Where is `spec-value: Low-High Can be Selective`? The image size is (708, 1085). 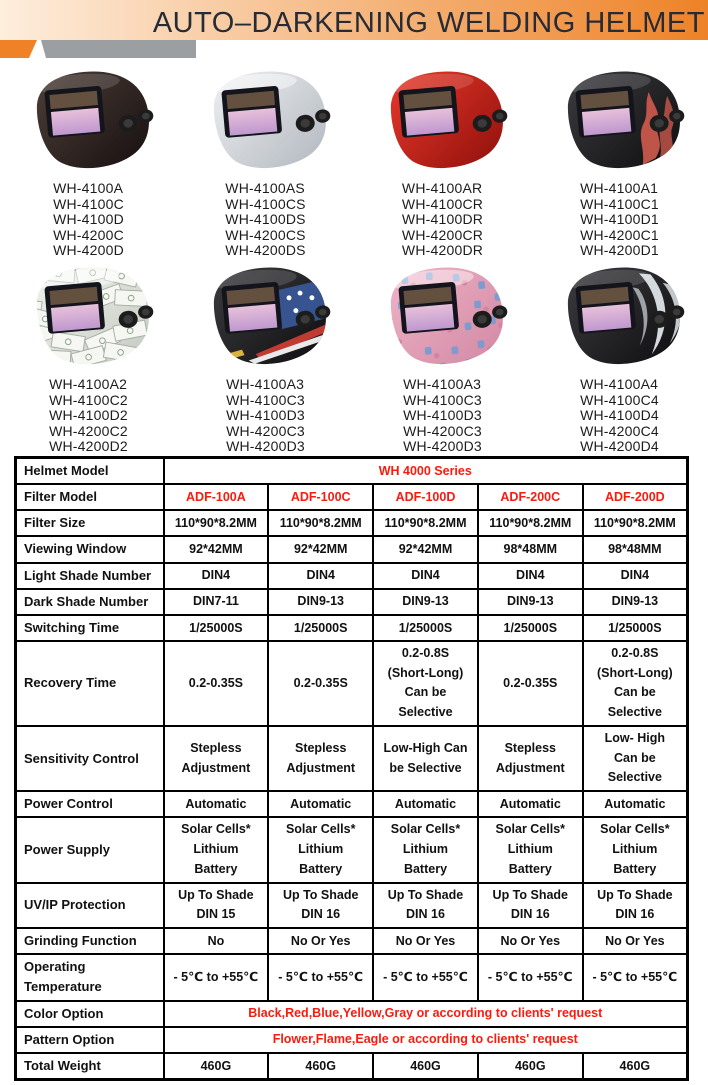
spec-value: Low-High Can be Selective is located at coordinates (425, 758).